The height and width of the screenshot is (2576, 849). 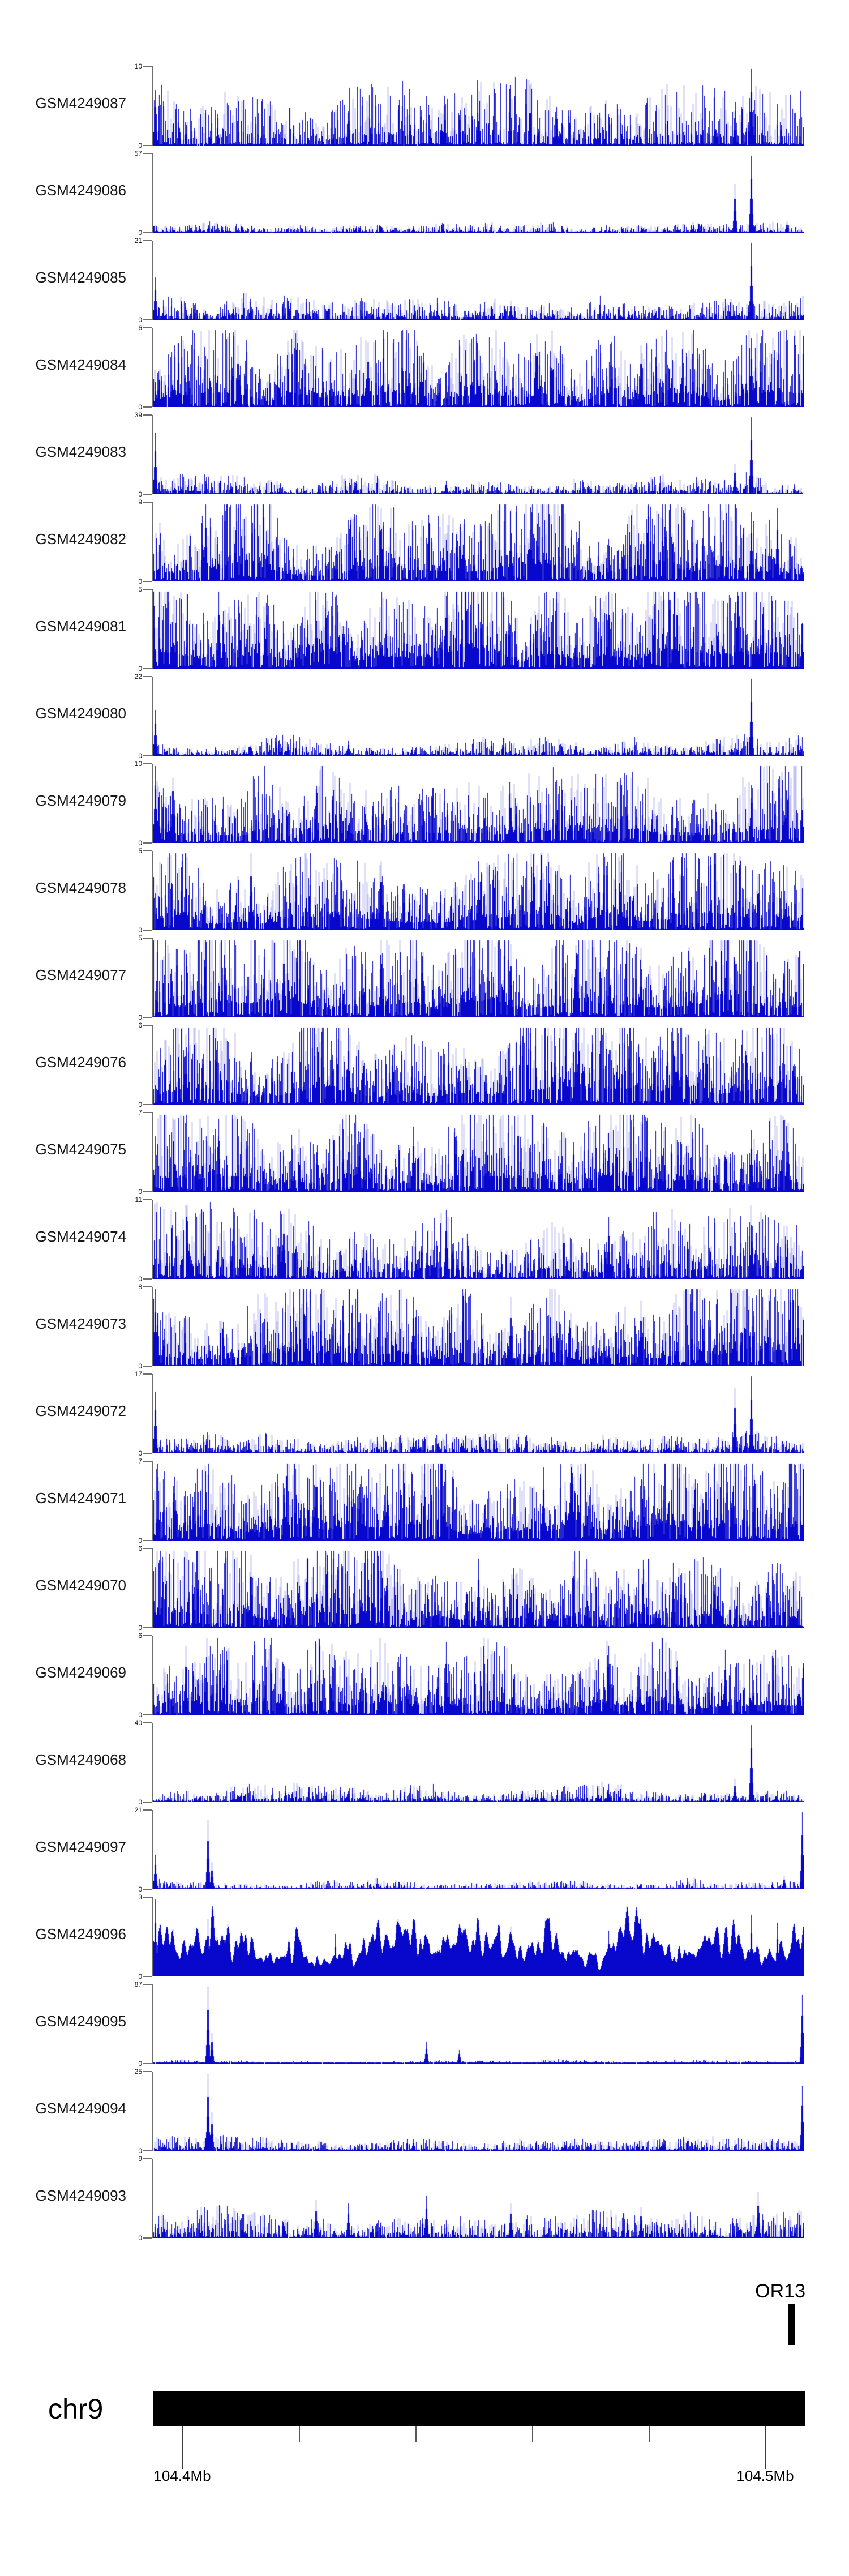 I want to click on track-label: GSM4249095, so click(x=80, y=2021).